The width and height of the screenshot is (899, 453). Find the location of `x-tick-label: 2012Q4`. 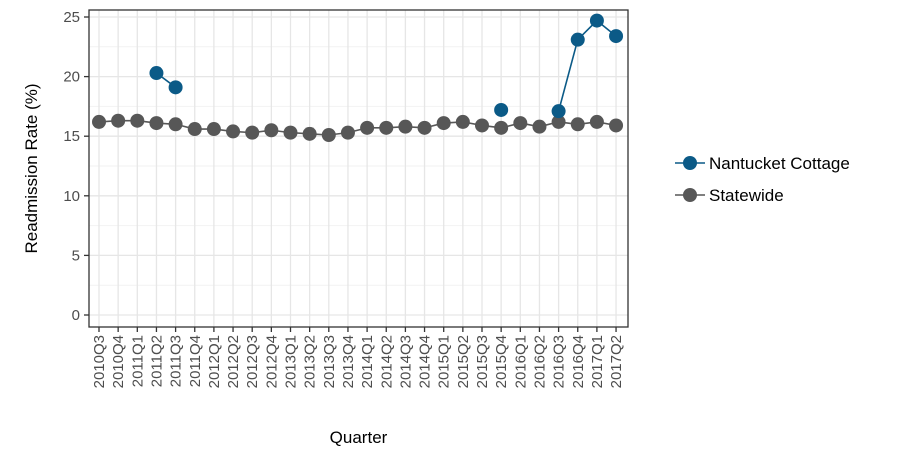

x-tick-label: 2012Q4 is located at coordinates (271, 361).